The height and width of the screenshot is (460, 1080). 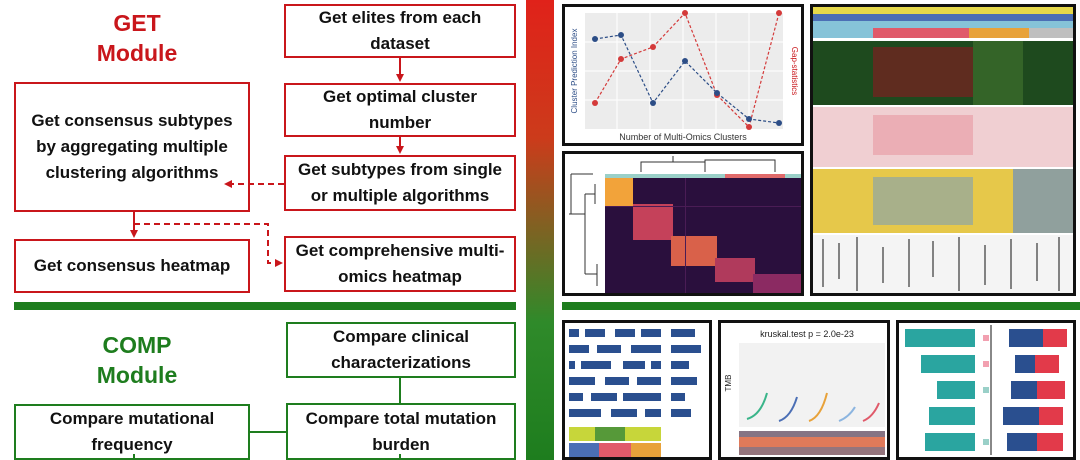 What do you see at coordinates (208, 245) in the screenshot?
I see `arrow-consensus-to-comprehensive` at bounding box center [208, 245].